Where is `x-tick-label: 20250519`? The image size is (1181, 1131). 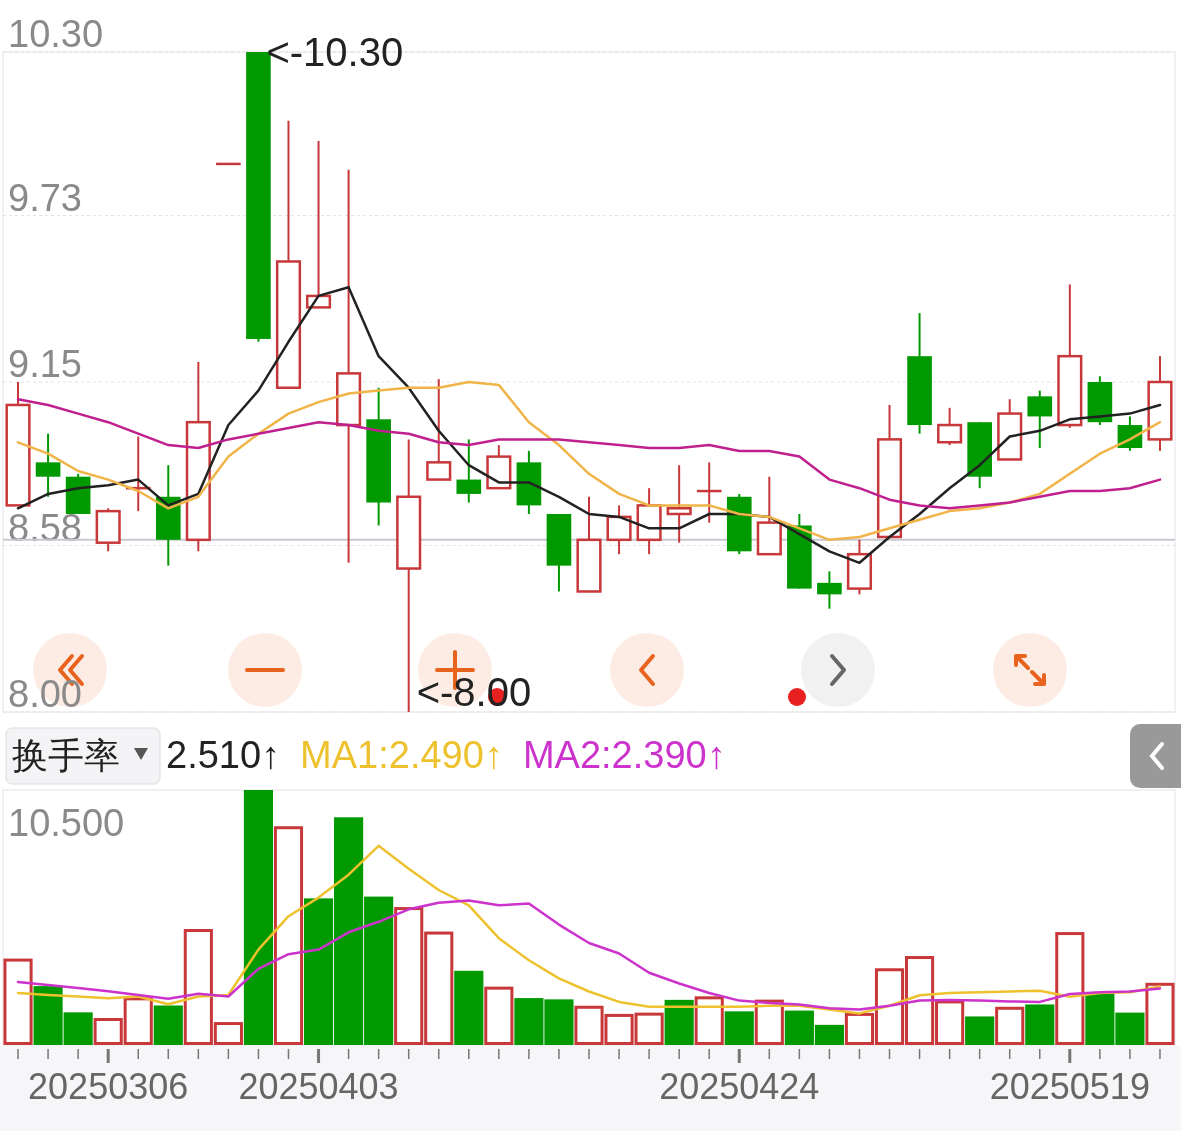
x-tick-label: 20250519 is located at coordinates (1069, 1086).